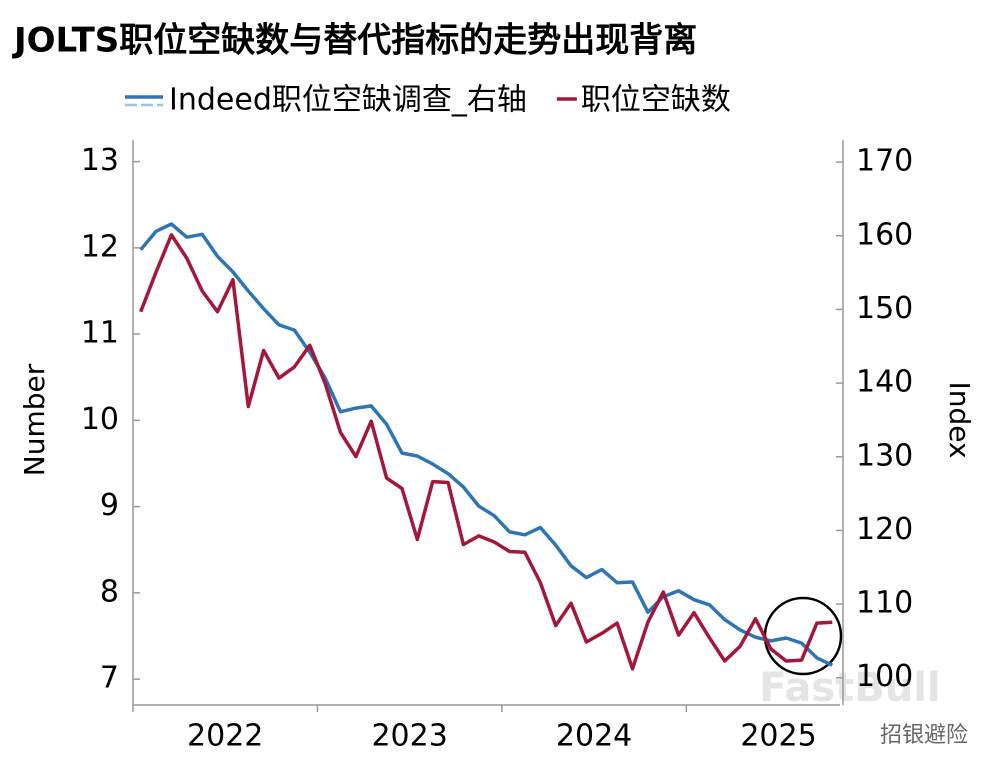 This screenshot has width=1000, height=779. Describe the element at coordinates (100, 419) in the screenshot. I see `y-tick-label: 10` at that location.